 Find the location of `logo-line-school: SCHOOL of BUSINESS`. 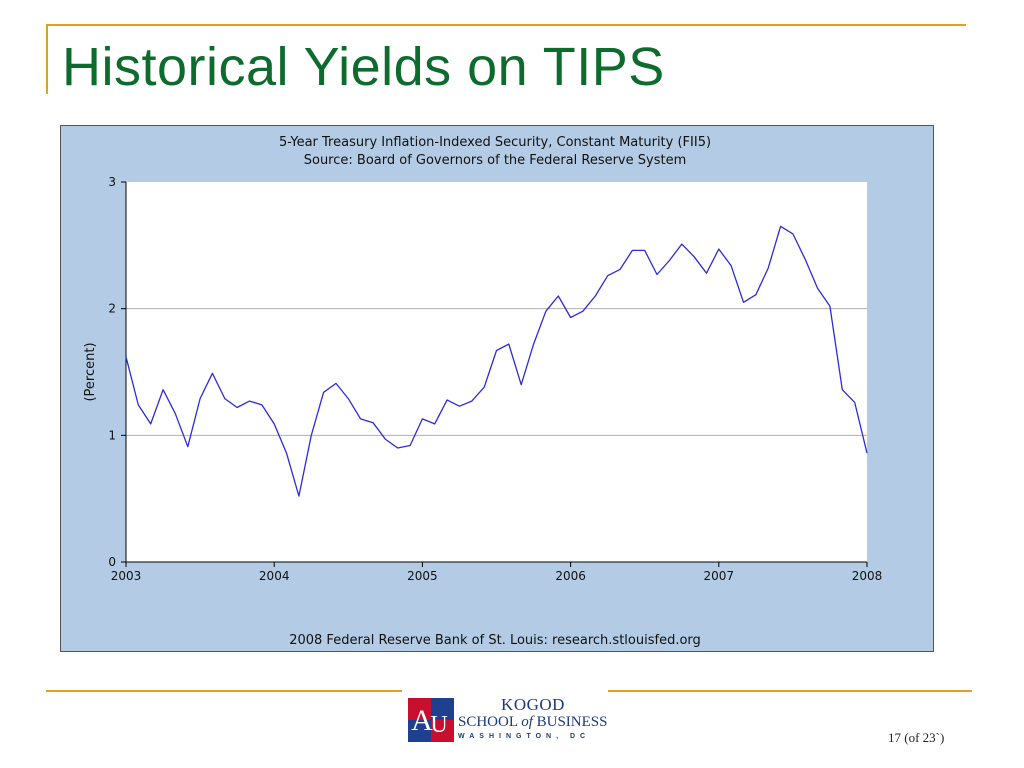

logo-line-school: SCHOOL of BUSINESS is located at coordinates (533, 722).